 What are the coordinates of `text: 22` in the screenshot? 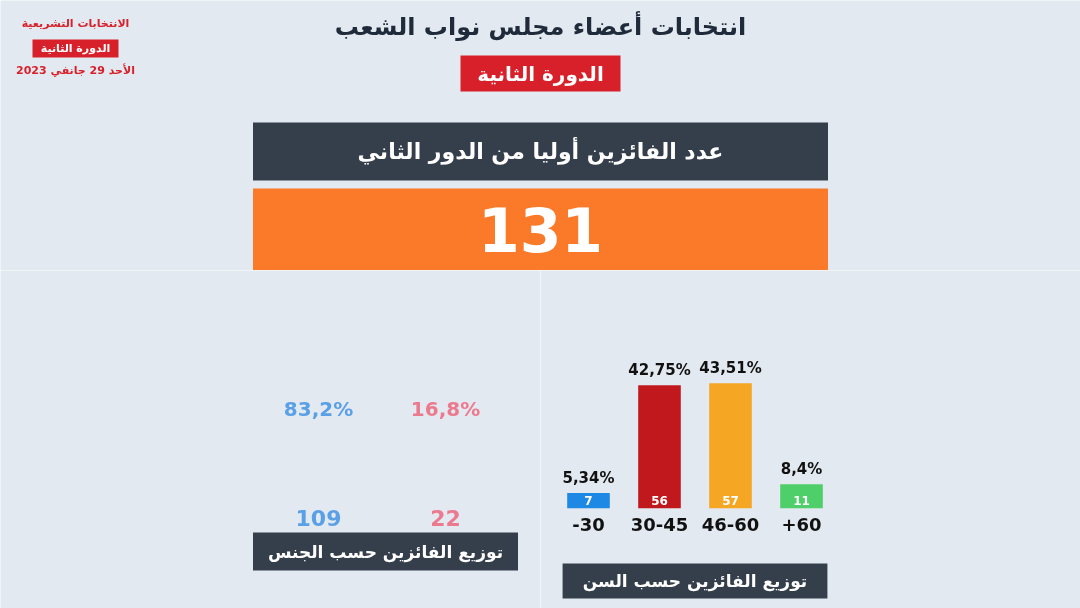 It's located at (445, 518).